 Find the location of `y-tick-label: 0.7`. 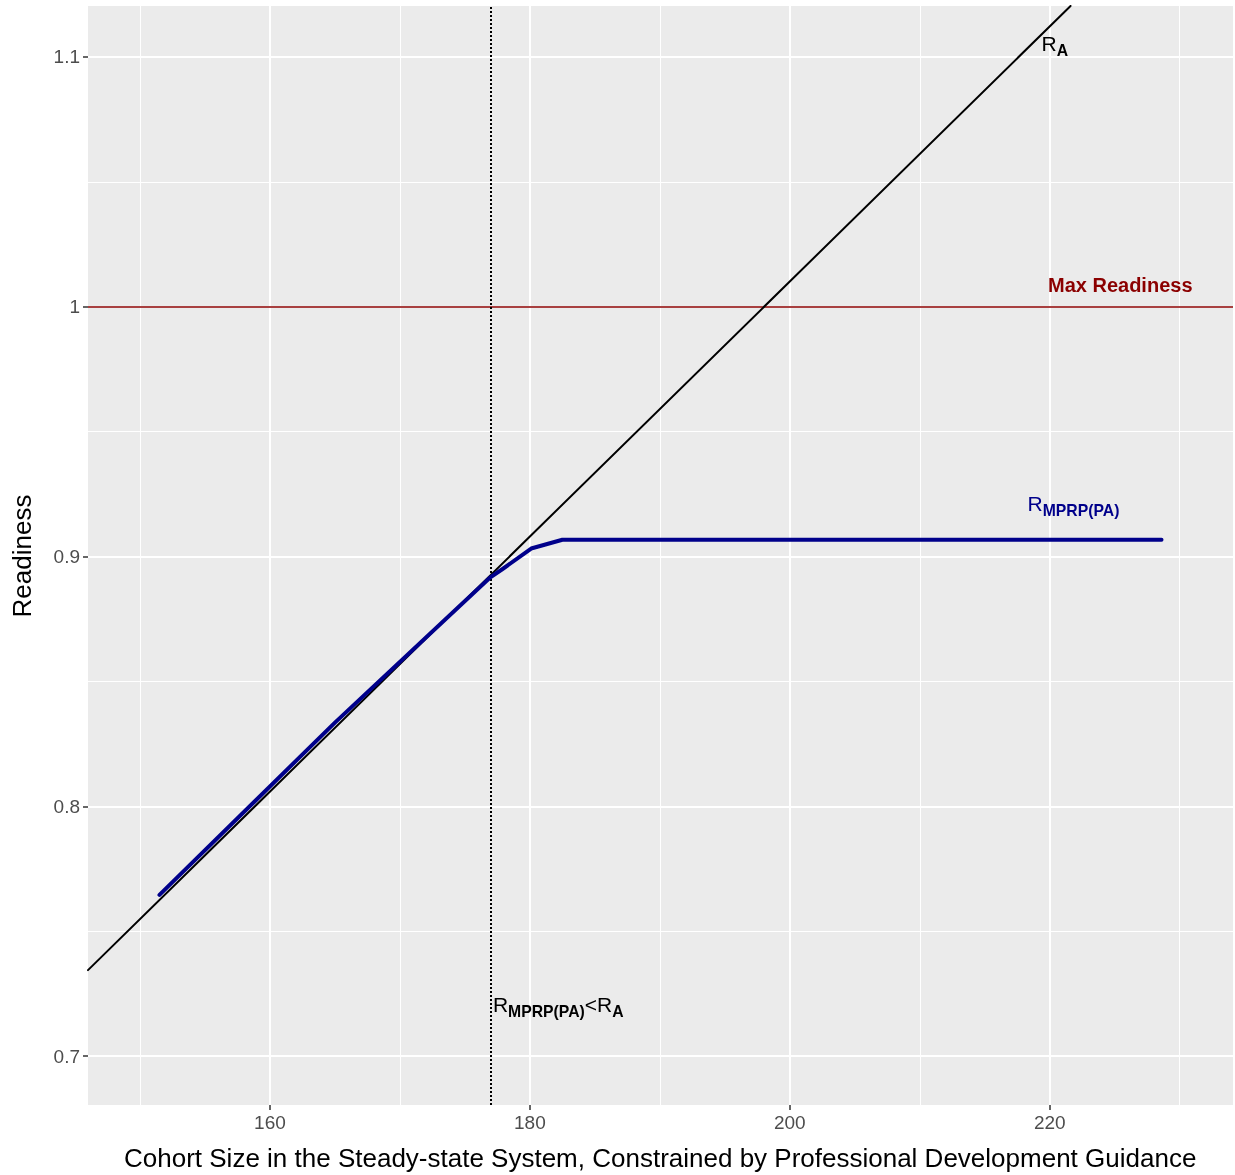

y-tick-label: 0.7 is located at coordinates (66, 1056).